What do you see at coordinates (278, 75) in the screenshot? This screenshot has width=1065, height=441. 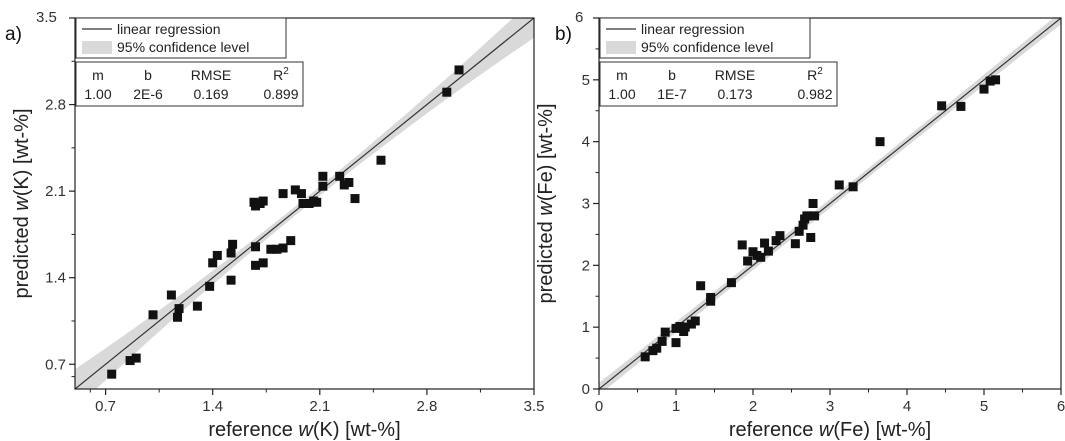 I see `stats-header-part: R` at bounding box center [278, 75].